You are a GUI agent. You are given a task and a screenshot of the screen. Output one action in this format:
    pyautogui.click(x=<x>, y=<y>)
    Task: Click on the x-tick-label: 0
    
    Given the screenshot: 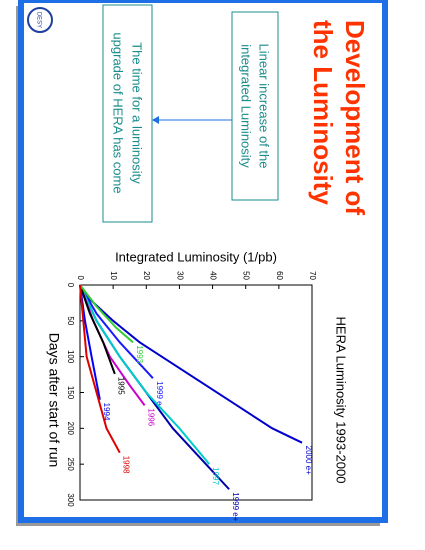 What is the action you would take?
    pyautogui.click(x=70, y=285)
    